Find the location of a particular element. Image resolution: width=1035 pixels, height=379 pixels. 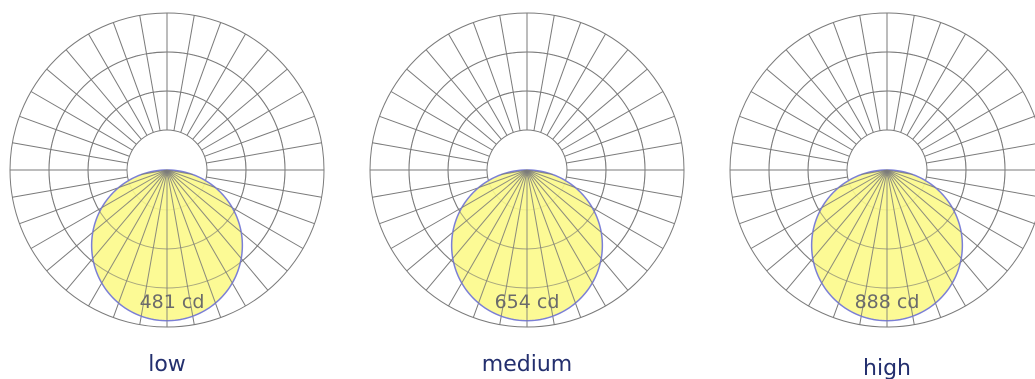

peak-intensity-label: 481 cd is located at coordinates (172, 302).